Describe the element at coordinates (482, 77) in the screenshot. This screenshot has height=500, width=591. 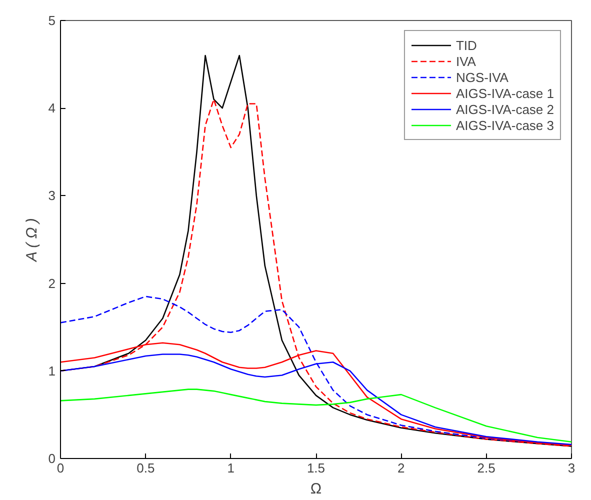
I see `legend-label: NGS-IVA` at that location.